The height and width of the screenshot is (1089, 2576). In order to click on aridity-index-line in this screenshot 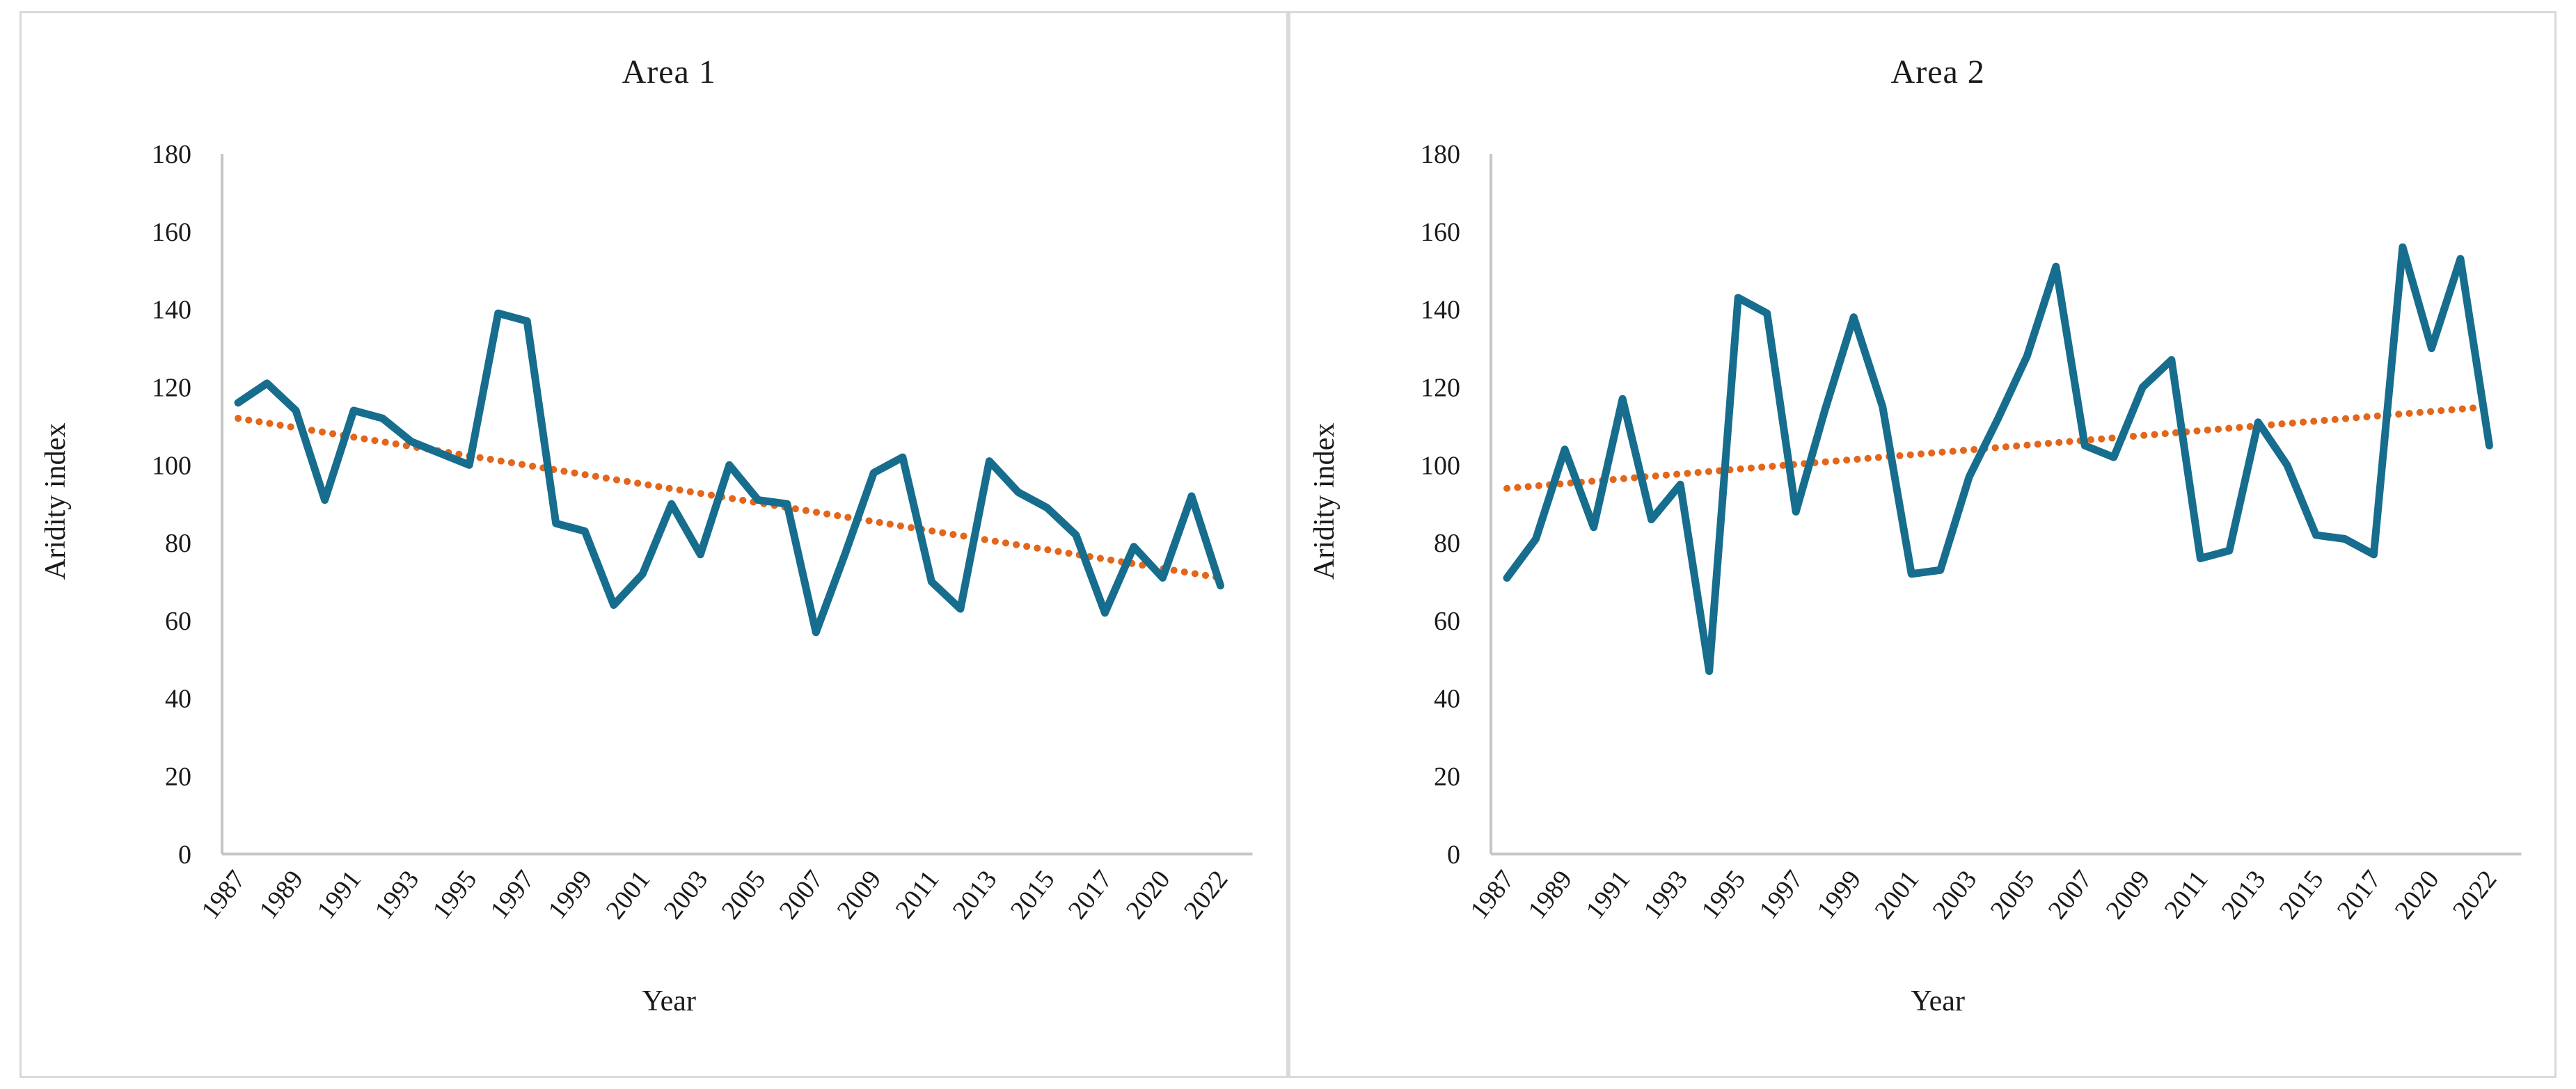, I will do `click(729, 473)`.